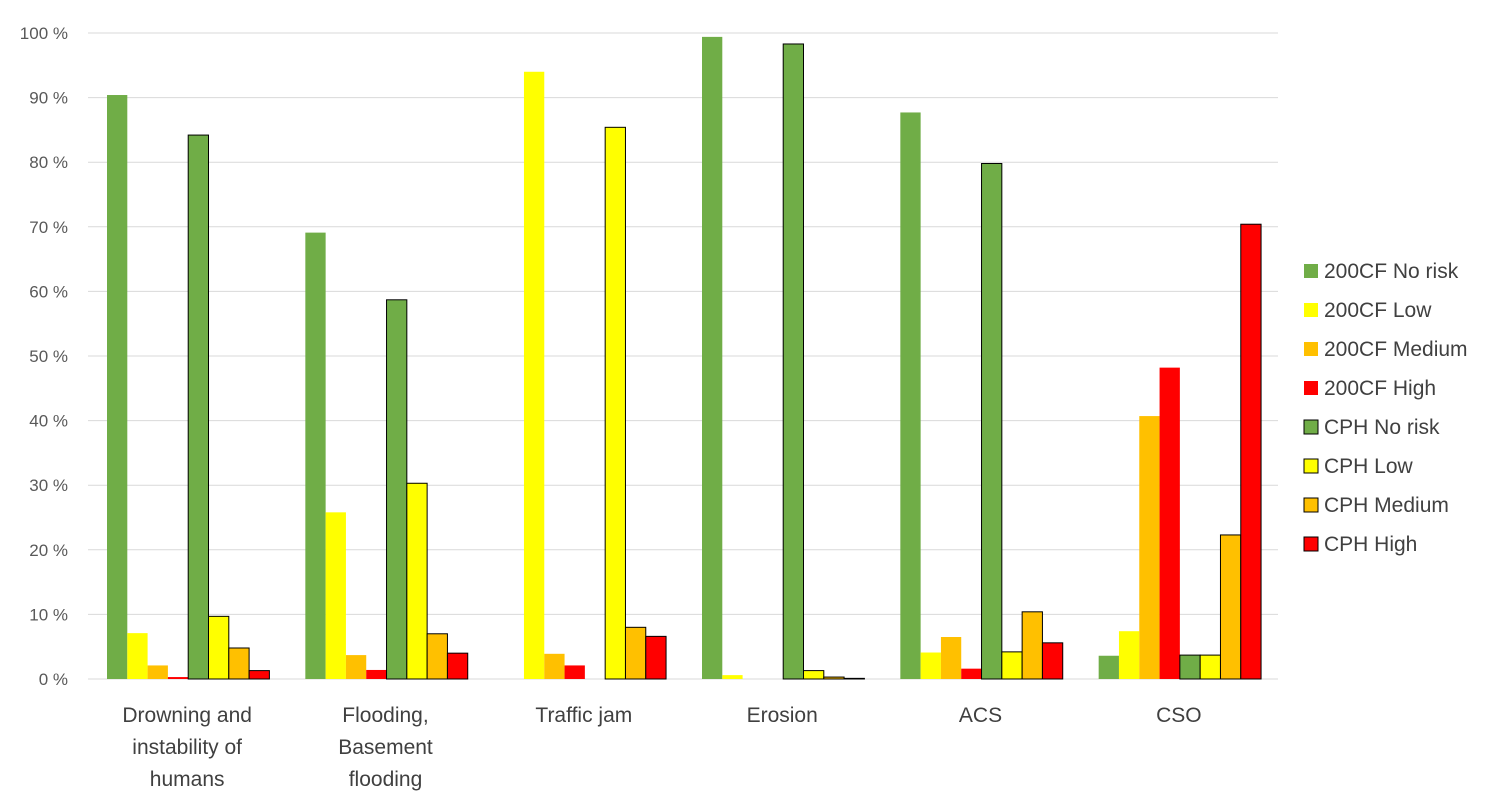  What do you see at coordinates (1378, 310) in the screenshot?
I see `legend-label: 200CF Low` at bounding box center [1378, 310].